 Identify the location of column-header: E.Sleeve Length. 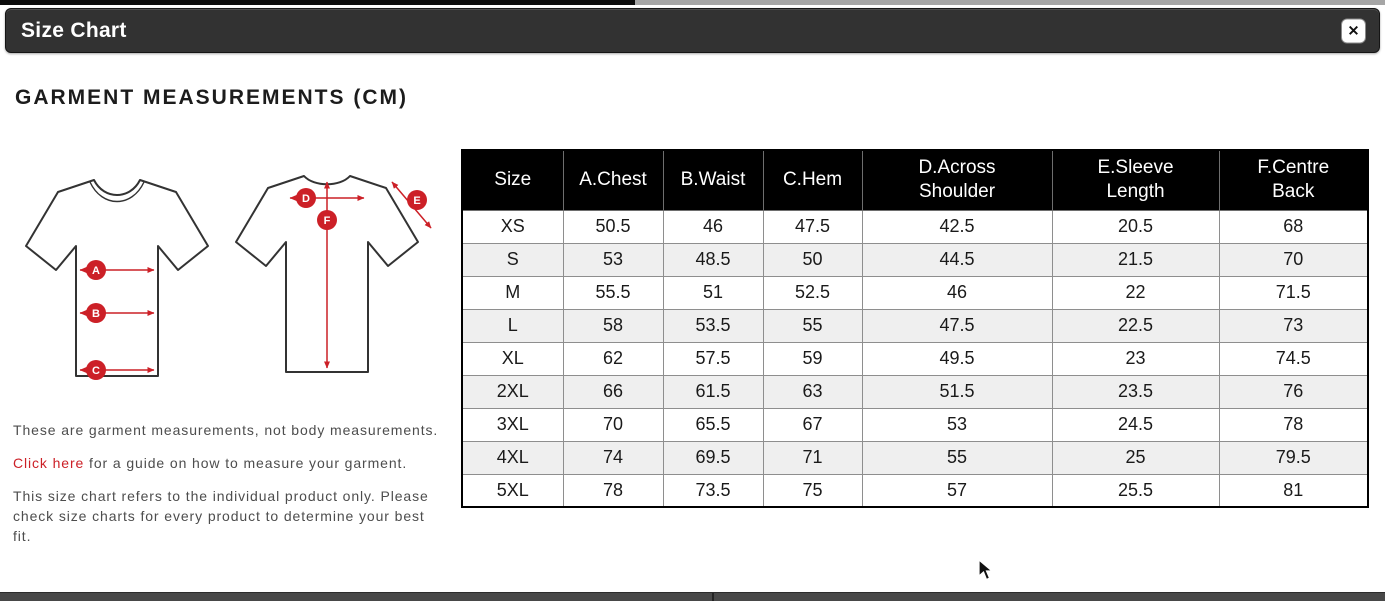
(1135, 180).